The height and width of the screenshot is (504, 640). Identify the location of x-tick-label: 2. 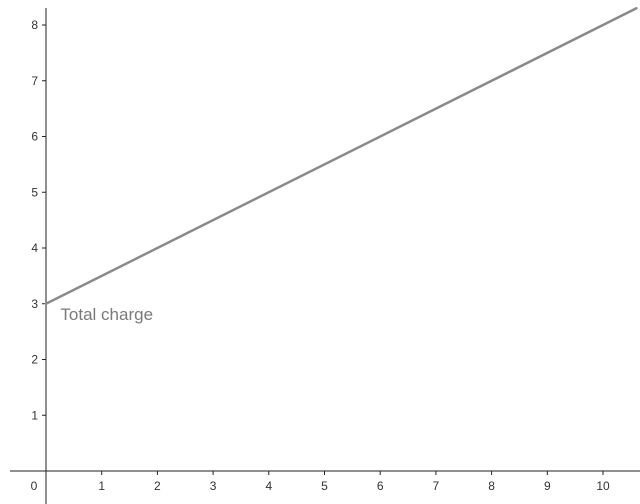
(157, 486).